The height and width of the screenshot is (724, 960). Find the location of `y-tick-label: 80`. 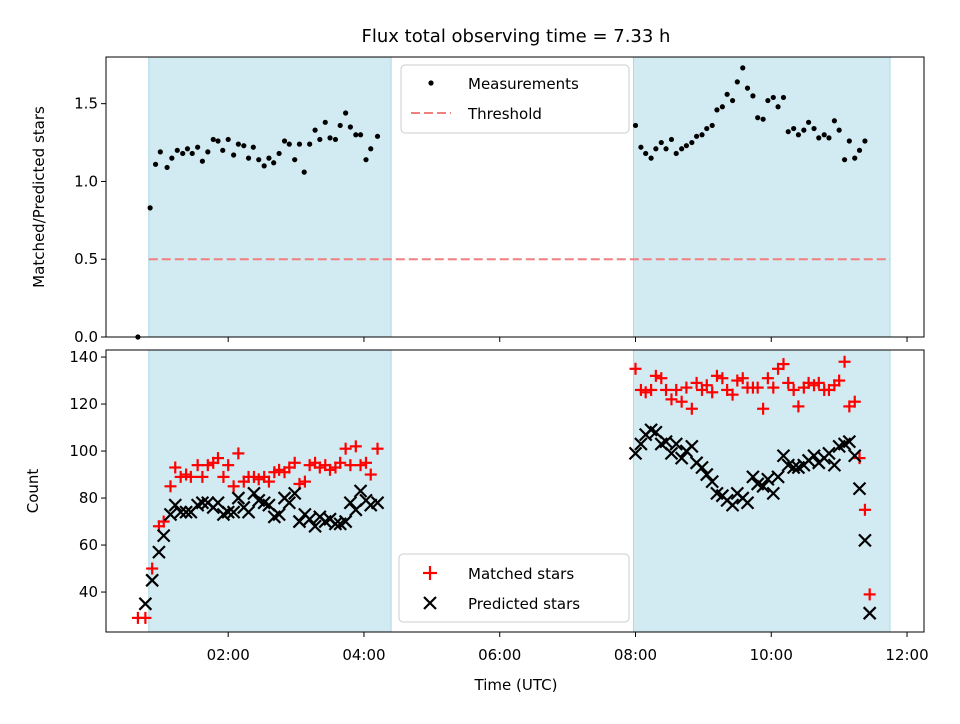

y-tick-label: 80 is located at coordinates (88, 498).